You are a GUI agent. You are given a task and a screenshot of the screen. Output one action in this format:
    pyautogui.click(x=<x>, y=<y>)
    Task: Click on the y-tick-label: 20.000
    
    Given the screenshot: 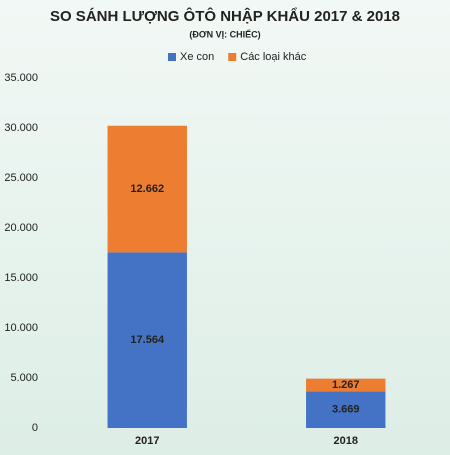 What is the action you would take?
    pyautogui.click(x=21, y=228)
    